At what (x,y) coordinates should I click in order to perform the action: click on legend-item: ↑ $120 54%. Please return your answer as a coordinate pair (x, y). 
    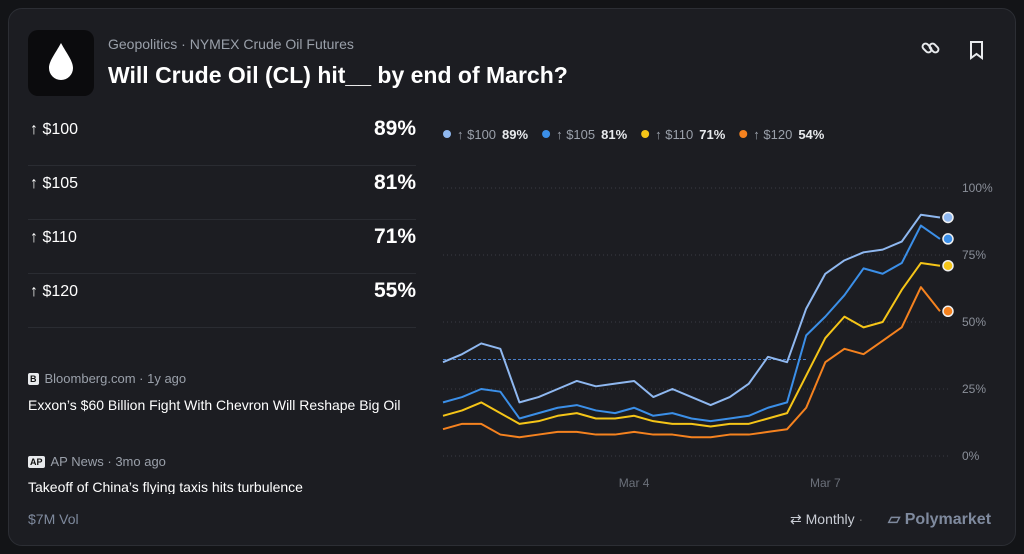
    Looking at the image, I should click on (782, 134).